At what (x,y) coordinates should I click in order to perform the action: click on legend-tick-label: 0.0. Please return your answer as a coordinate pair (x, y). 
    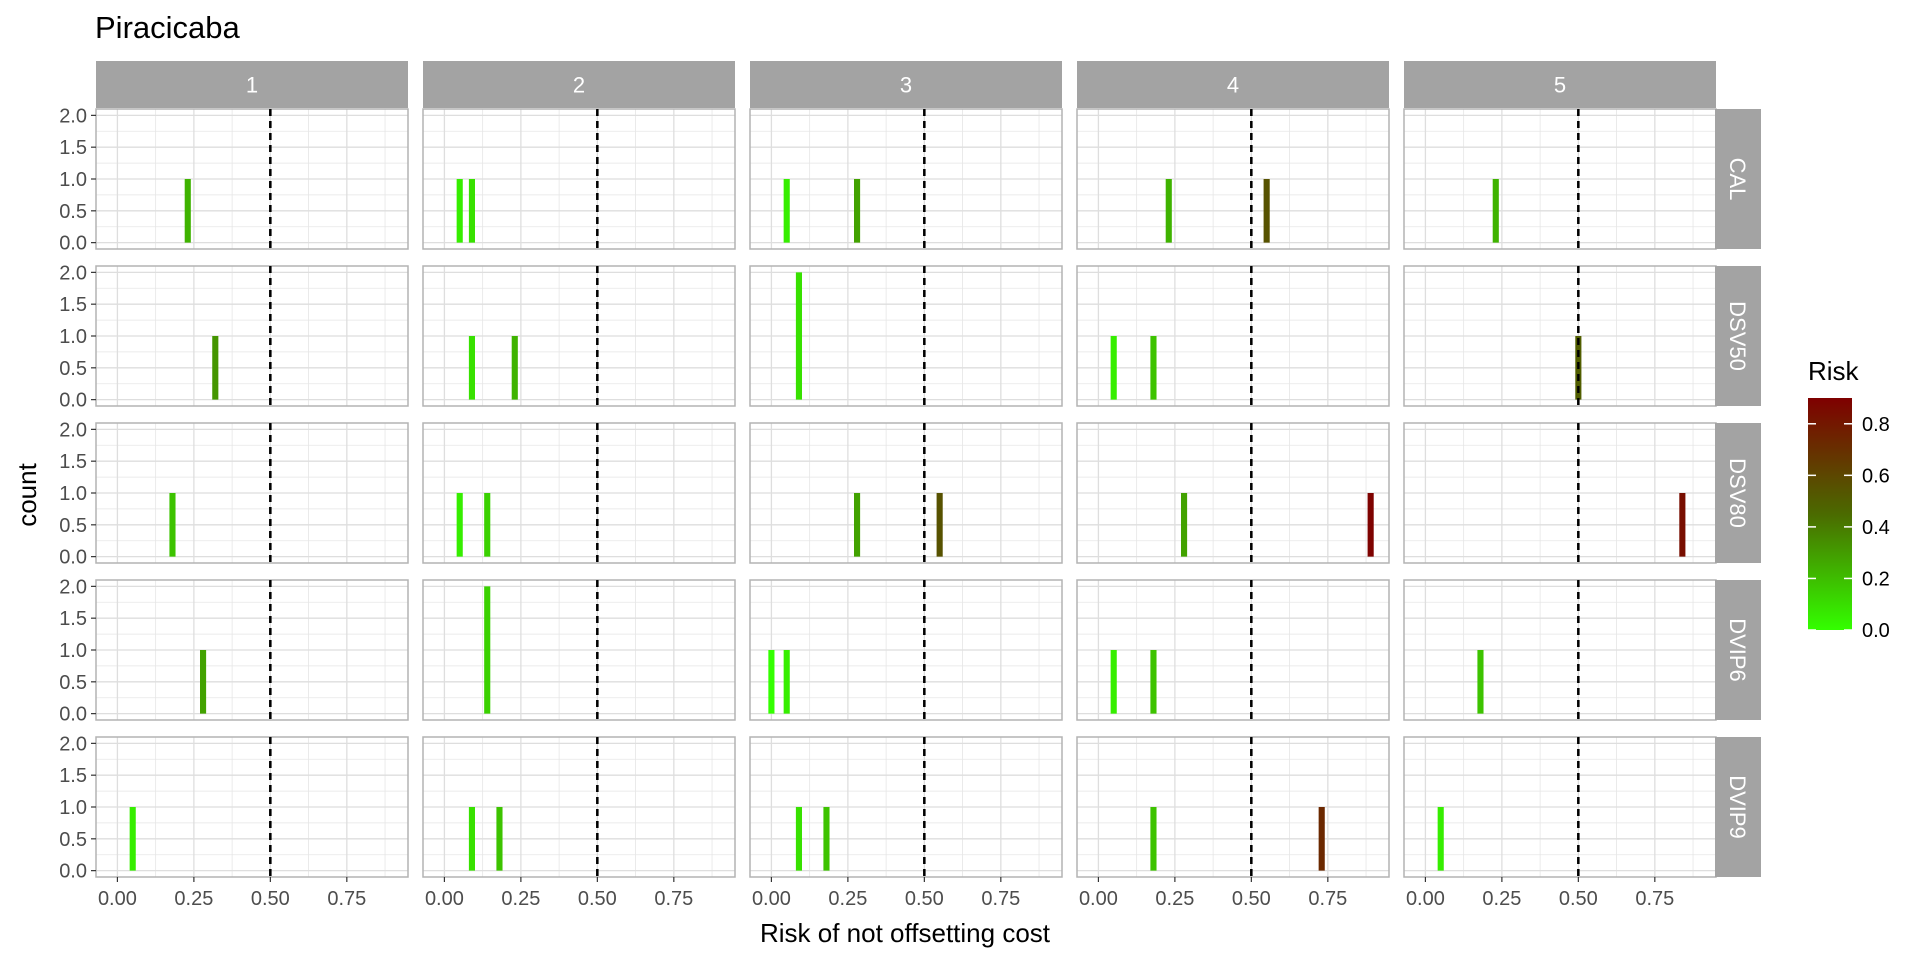
    Looking at the image, I should click on (1876, 631).